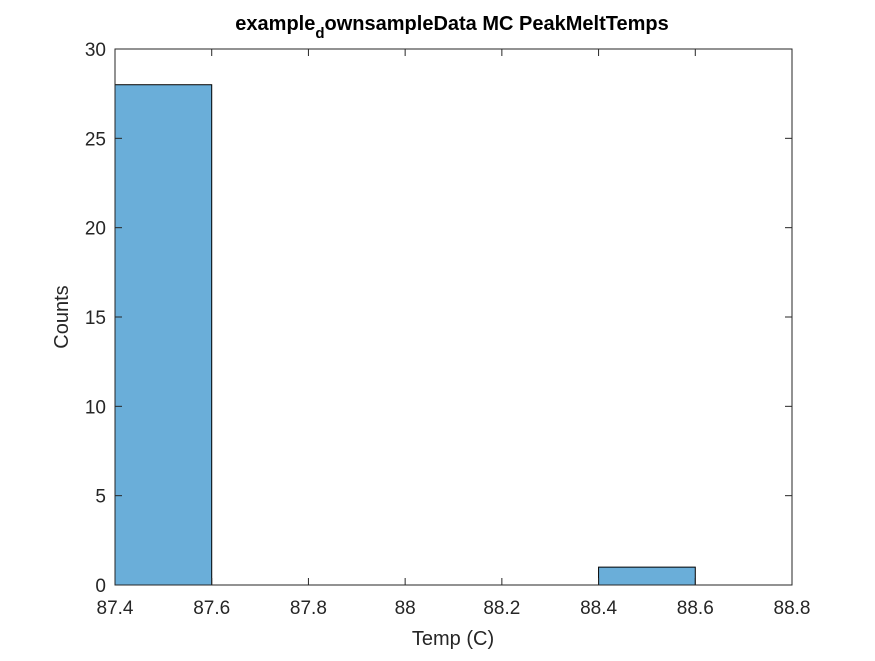  What do you see at coordinates (308, 608) in the screenshot?
I see `x-tick-label: 87.8` at bounding box center [308, 608].